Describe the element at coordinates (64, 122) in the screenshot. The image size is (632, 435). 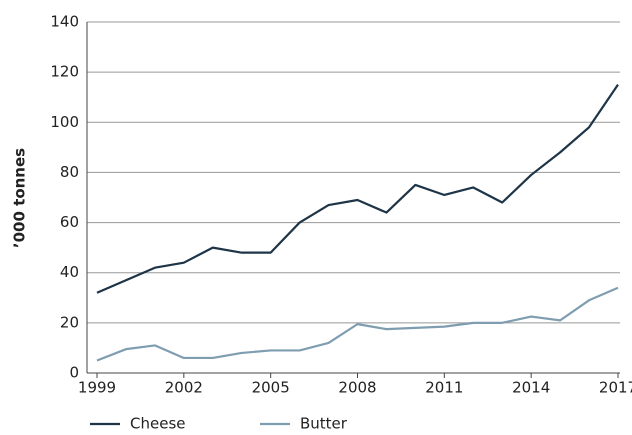
I see `y-tick-label: 100` at that location.